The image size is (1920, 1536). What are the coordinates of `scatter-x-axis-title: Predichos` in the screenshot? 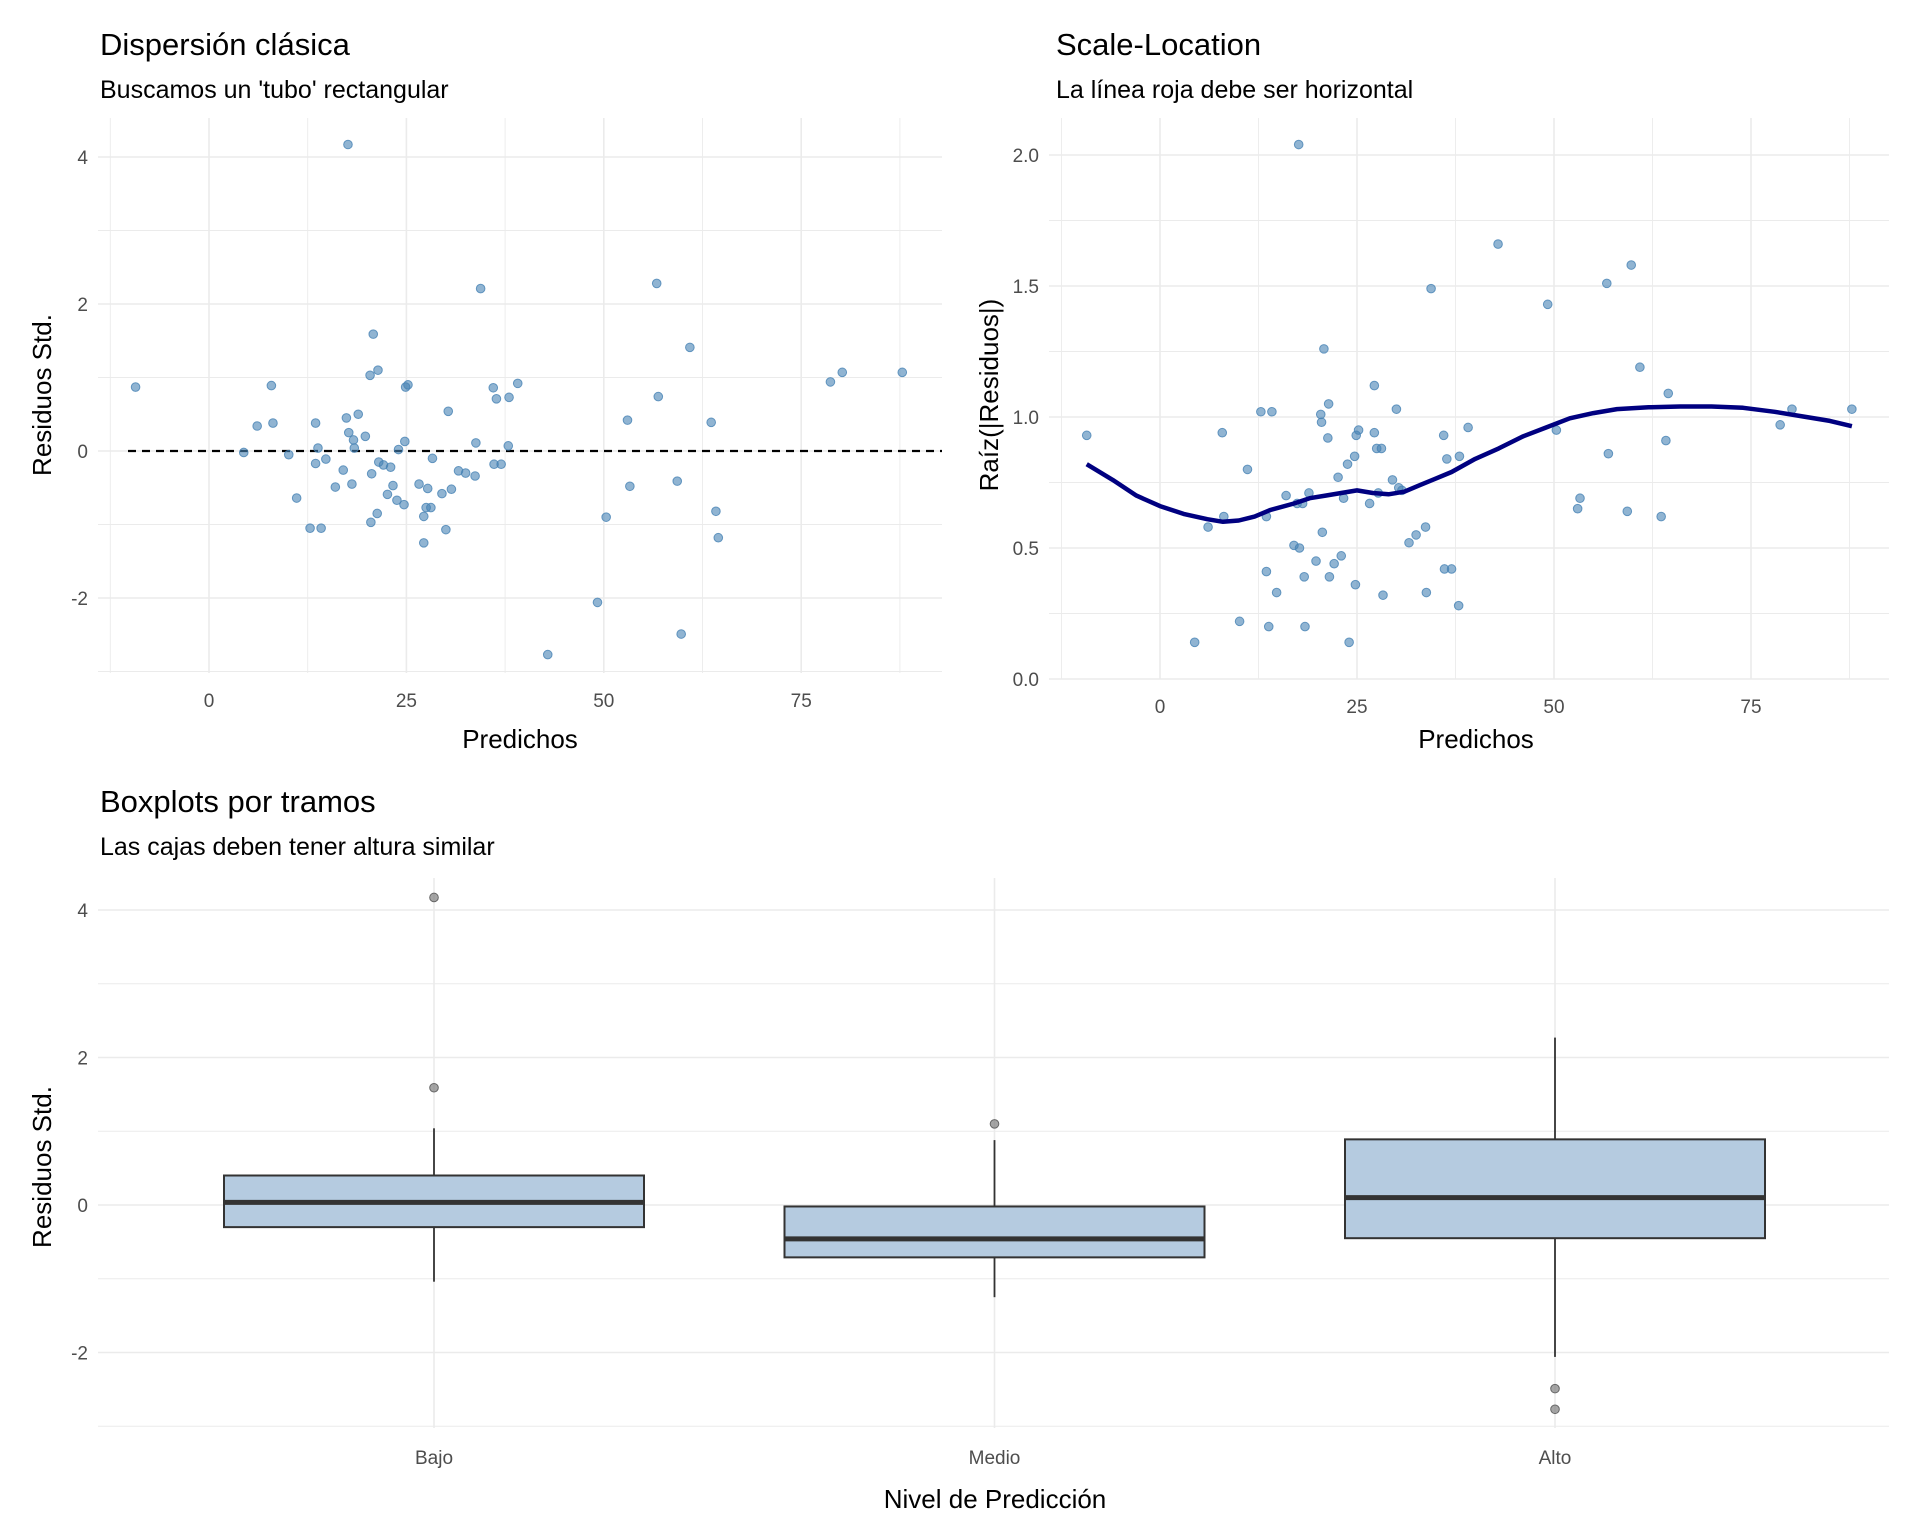 It's located at (520, 739).